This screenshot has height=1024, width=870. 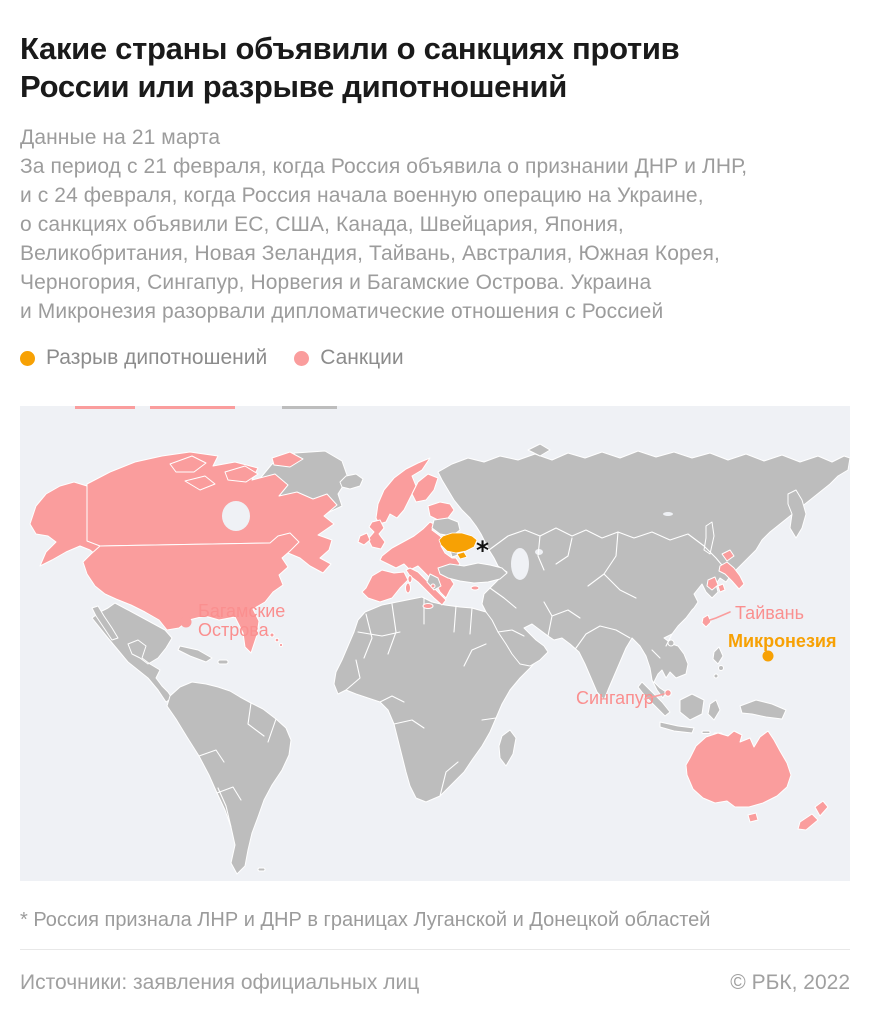 I want to click on legend-item-break-relations: Разрыв дипотношений, so click(x=143, y=358).